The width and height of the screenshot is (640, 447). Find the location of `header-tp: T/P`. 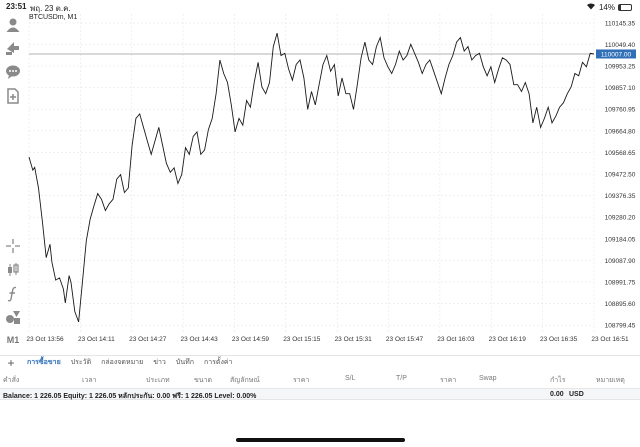

header-tp: T/P is located at coordinates (401, 378).